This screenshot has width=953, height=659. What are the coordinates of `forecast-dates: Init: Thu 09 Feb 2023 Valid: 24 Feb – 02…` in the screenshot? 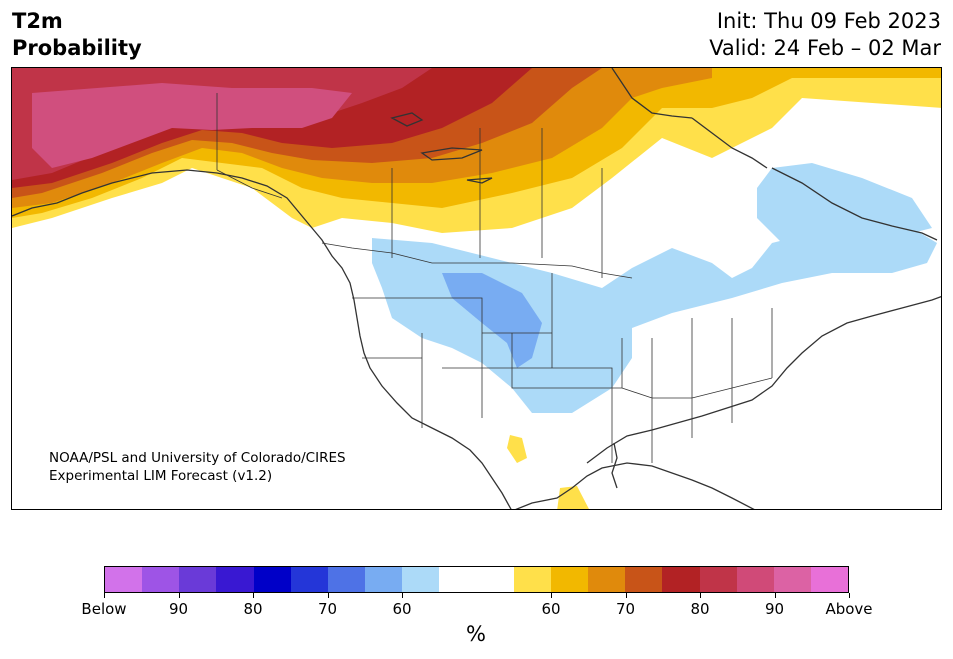 It's located at (825, 35).